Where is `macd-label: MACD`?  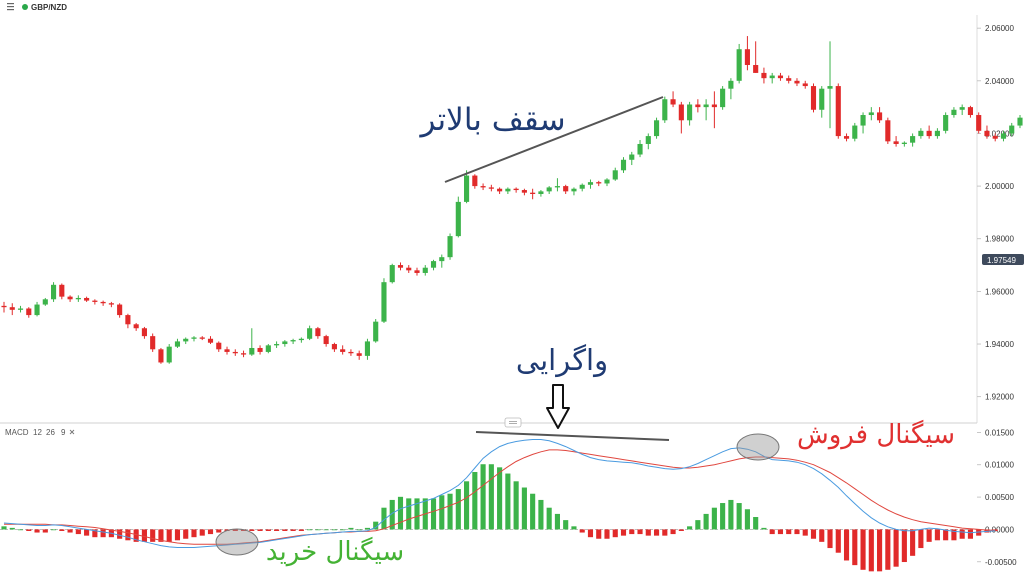 macd-label: MACD is located at coordinates (17, 432).